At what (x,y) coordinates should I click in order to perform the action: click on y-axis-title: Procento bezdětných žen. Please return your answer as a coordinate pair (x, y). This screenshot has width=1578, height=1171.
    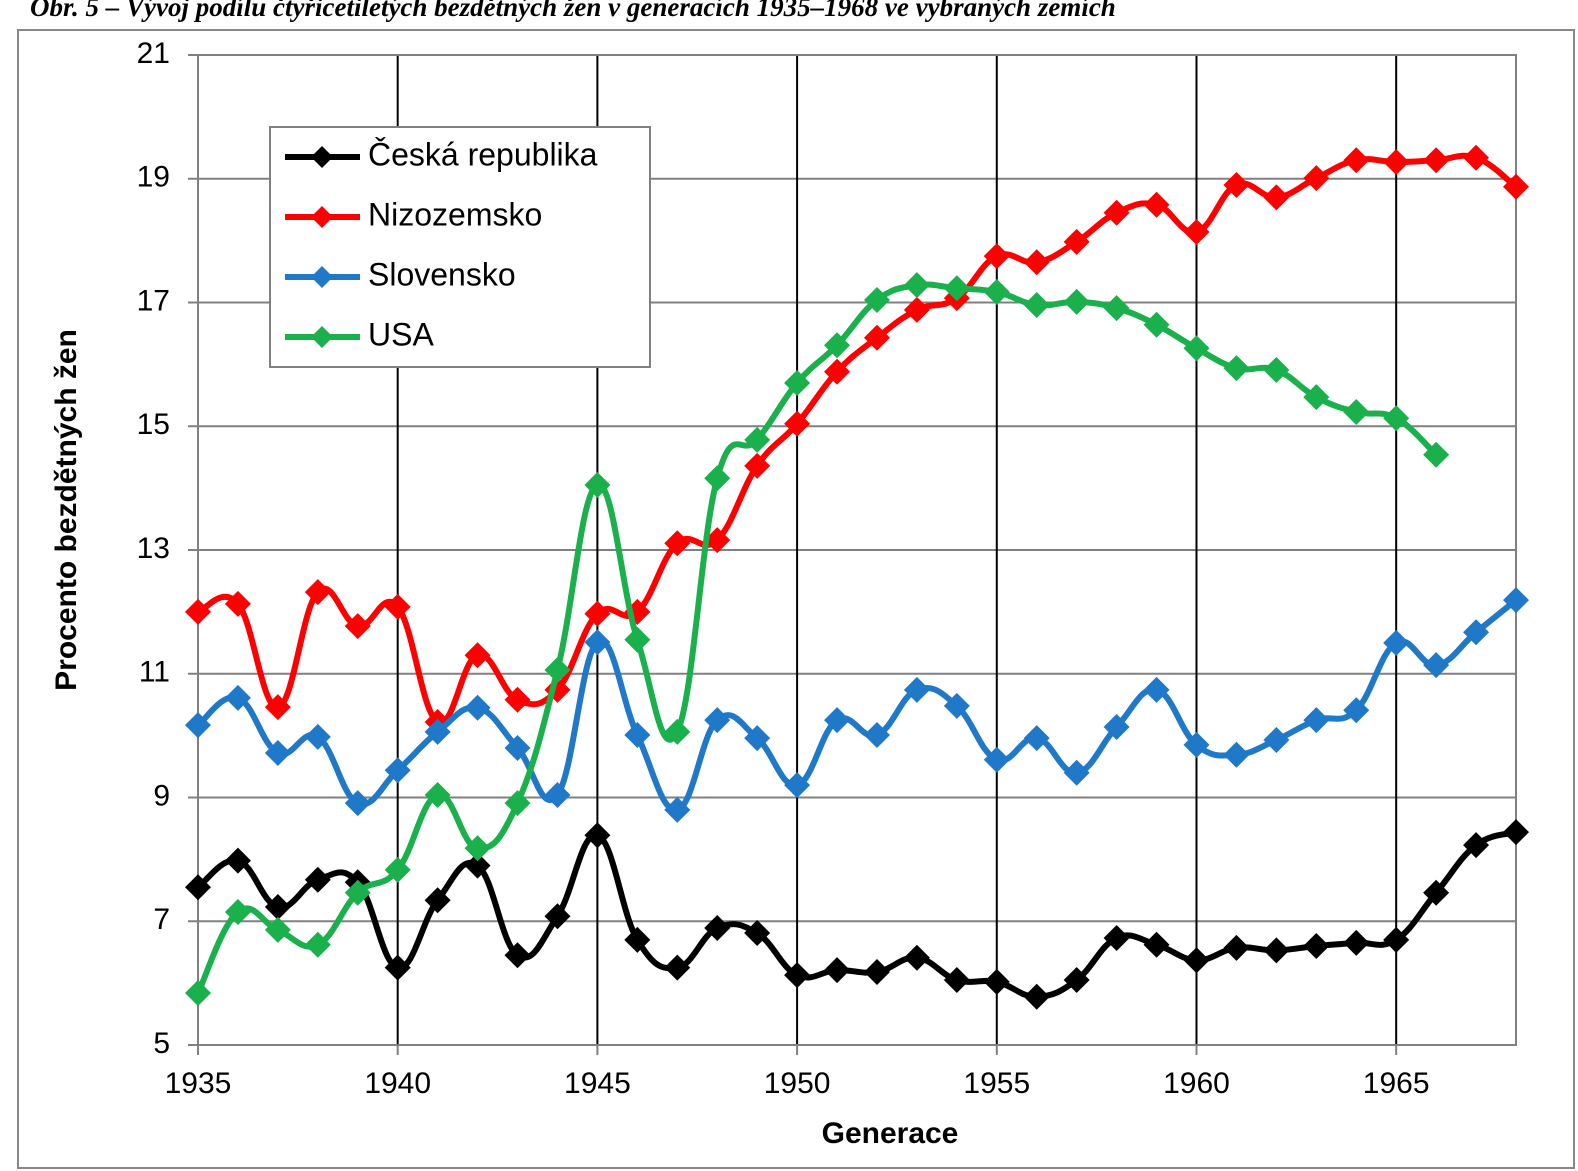
    Looking at the image, I should click on (66, 510).